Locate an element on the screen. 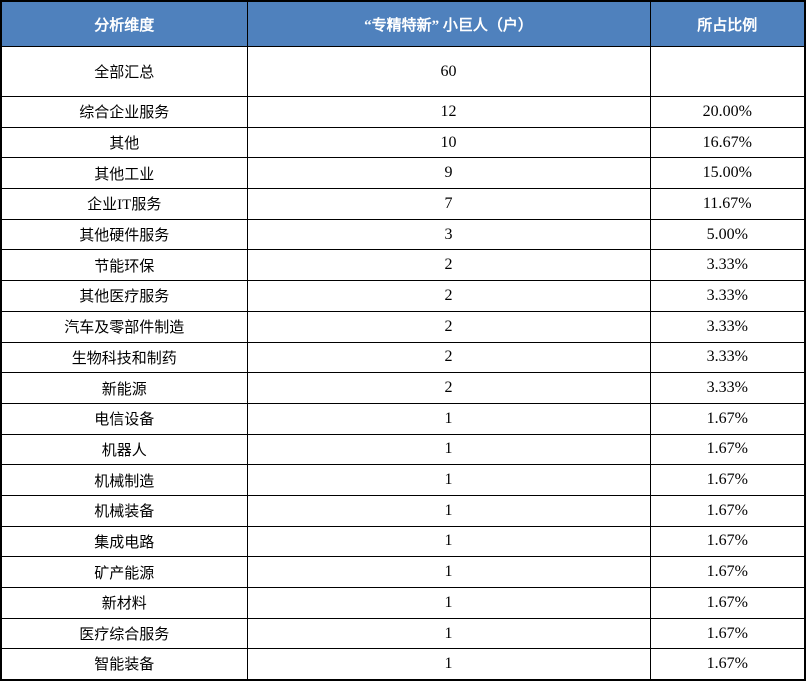 The image size is (806, 683). count-cell: 10 is located at coordinates (448, 142).